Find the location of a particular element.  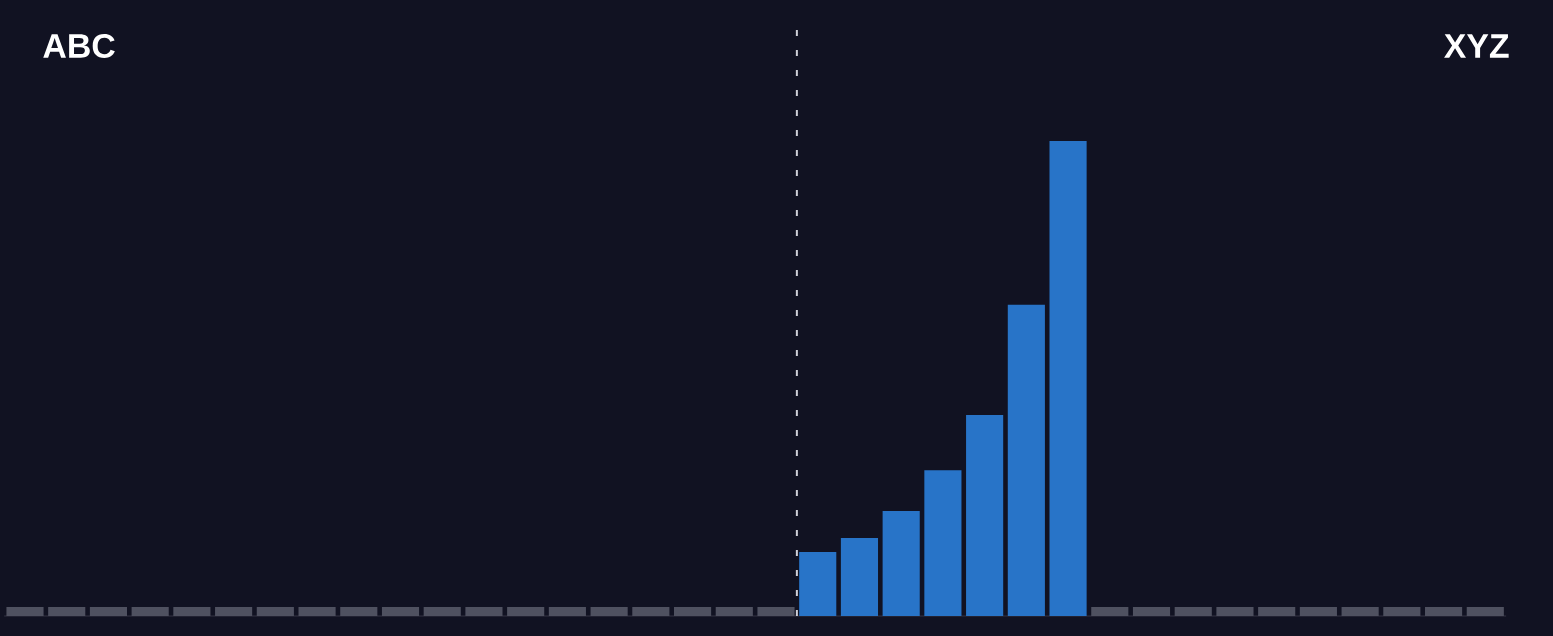

text: XYZ is located at coordinates (1476, 46).